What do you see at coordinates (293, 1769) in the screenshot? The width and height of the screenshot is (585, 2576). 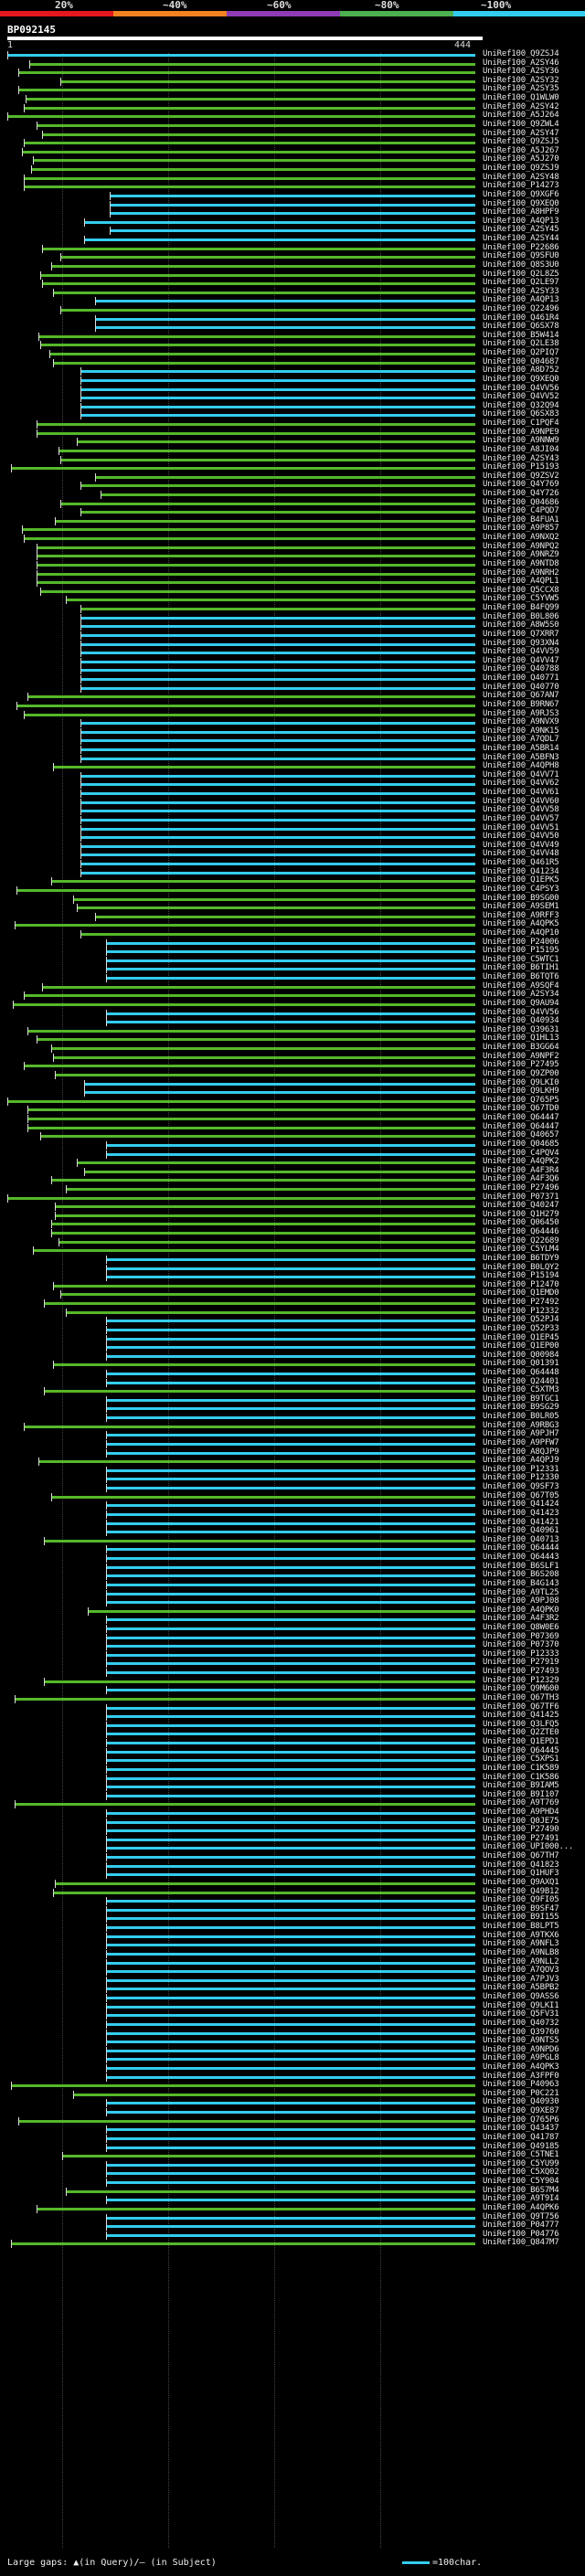 I see `hit-row: UniRef100_C1K589` at bounding box center [293, 1769].